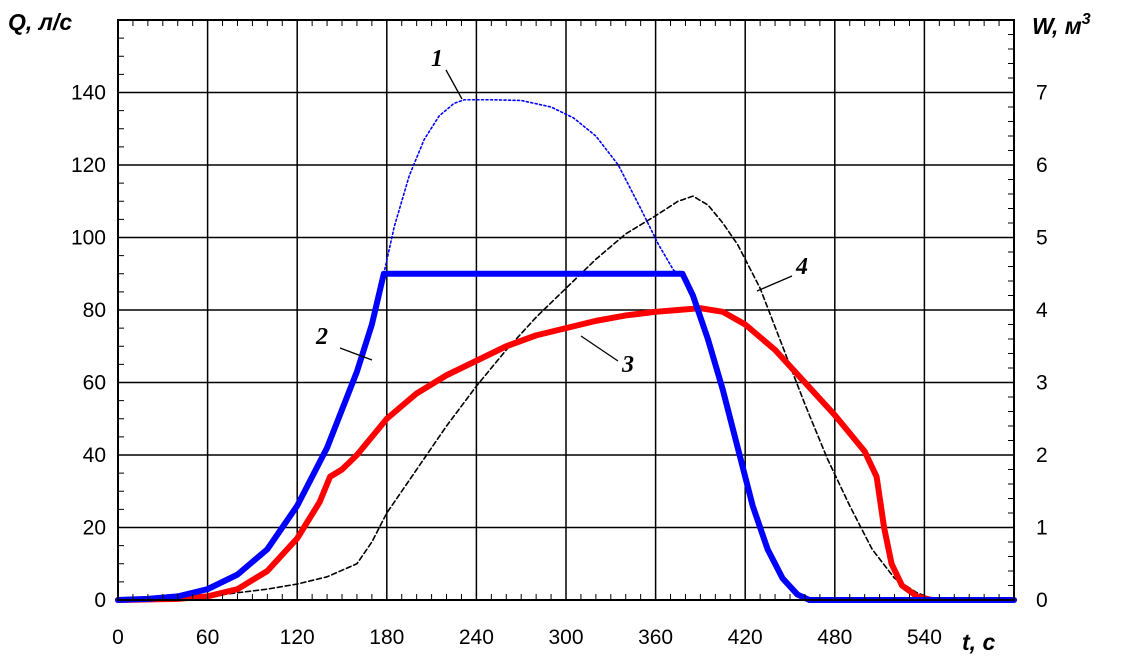 This screenshot has width=1126, height=662. I want to click on y-left-tick-label: 20, so click(94, 528).